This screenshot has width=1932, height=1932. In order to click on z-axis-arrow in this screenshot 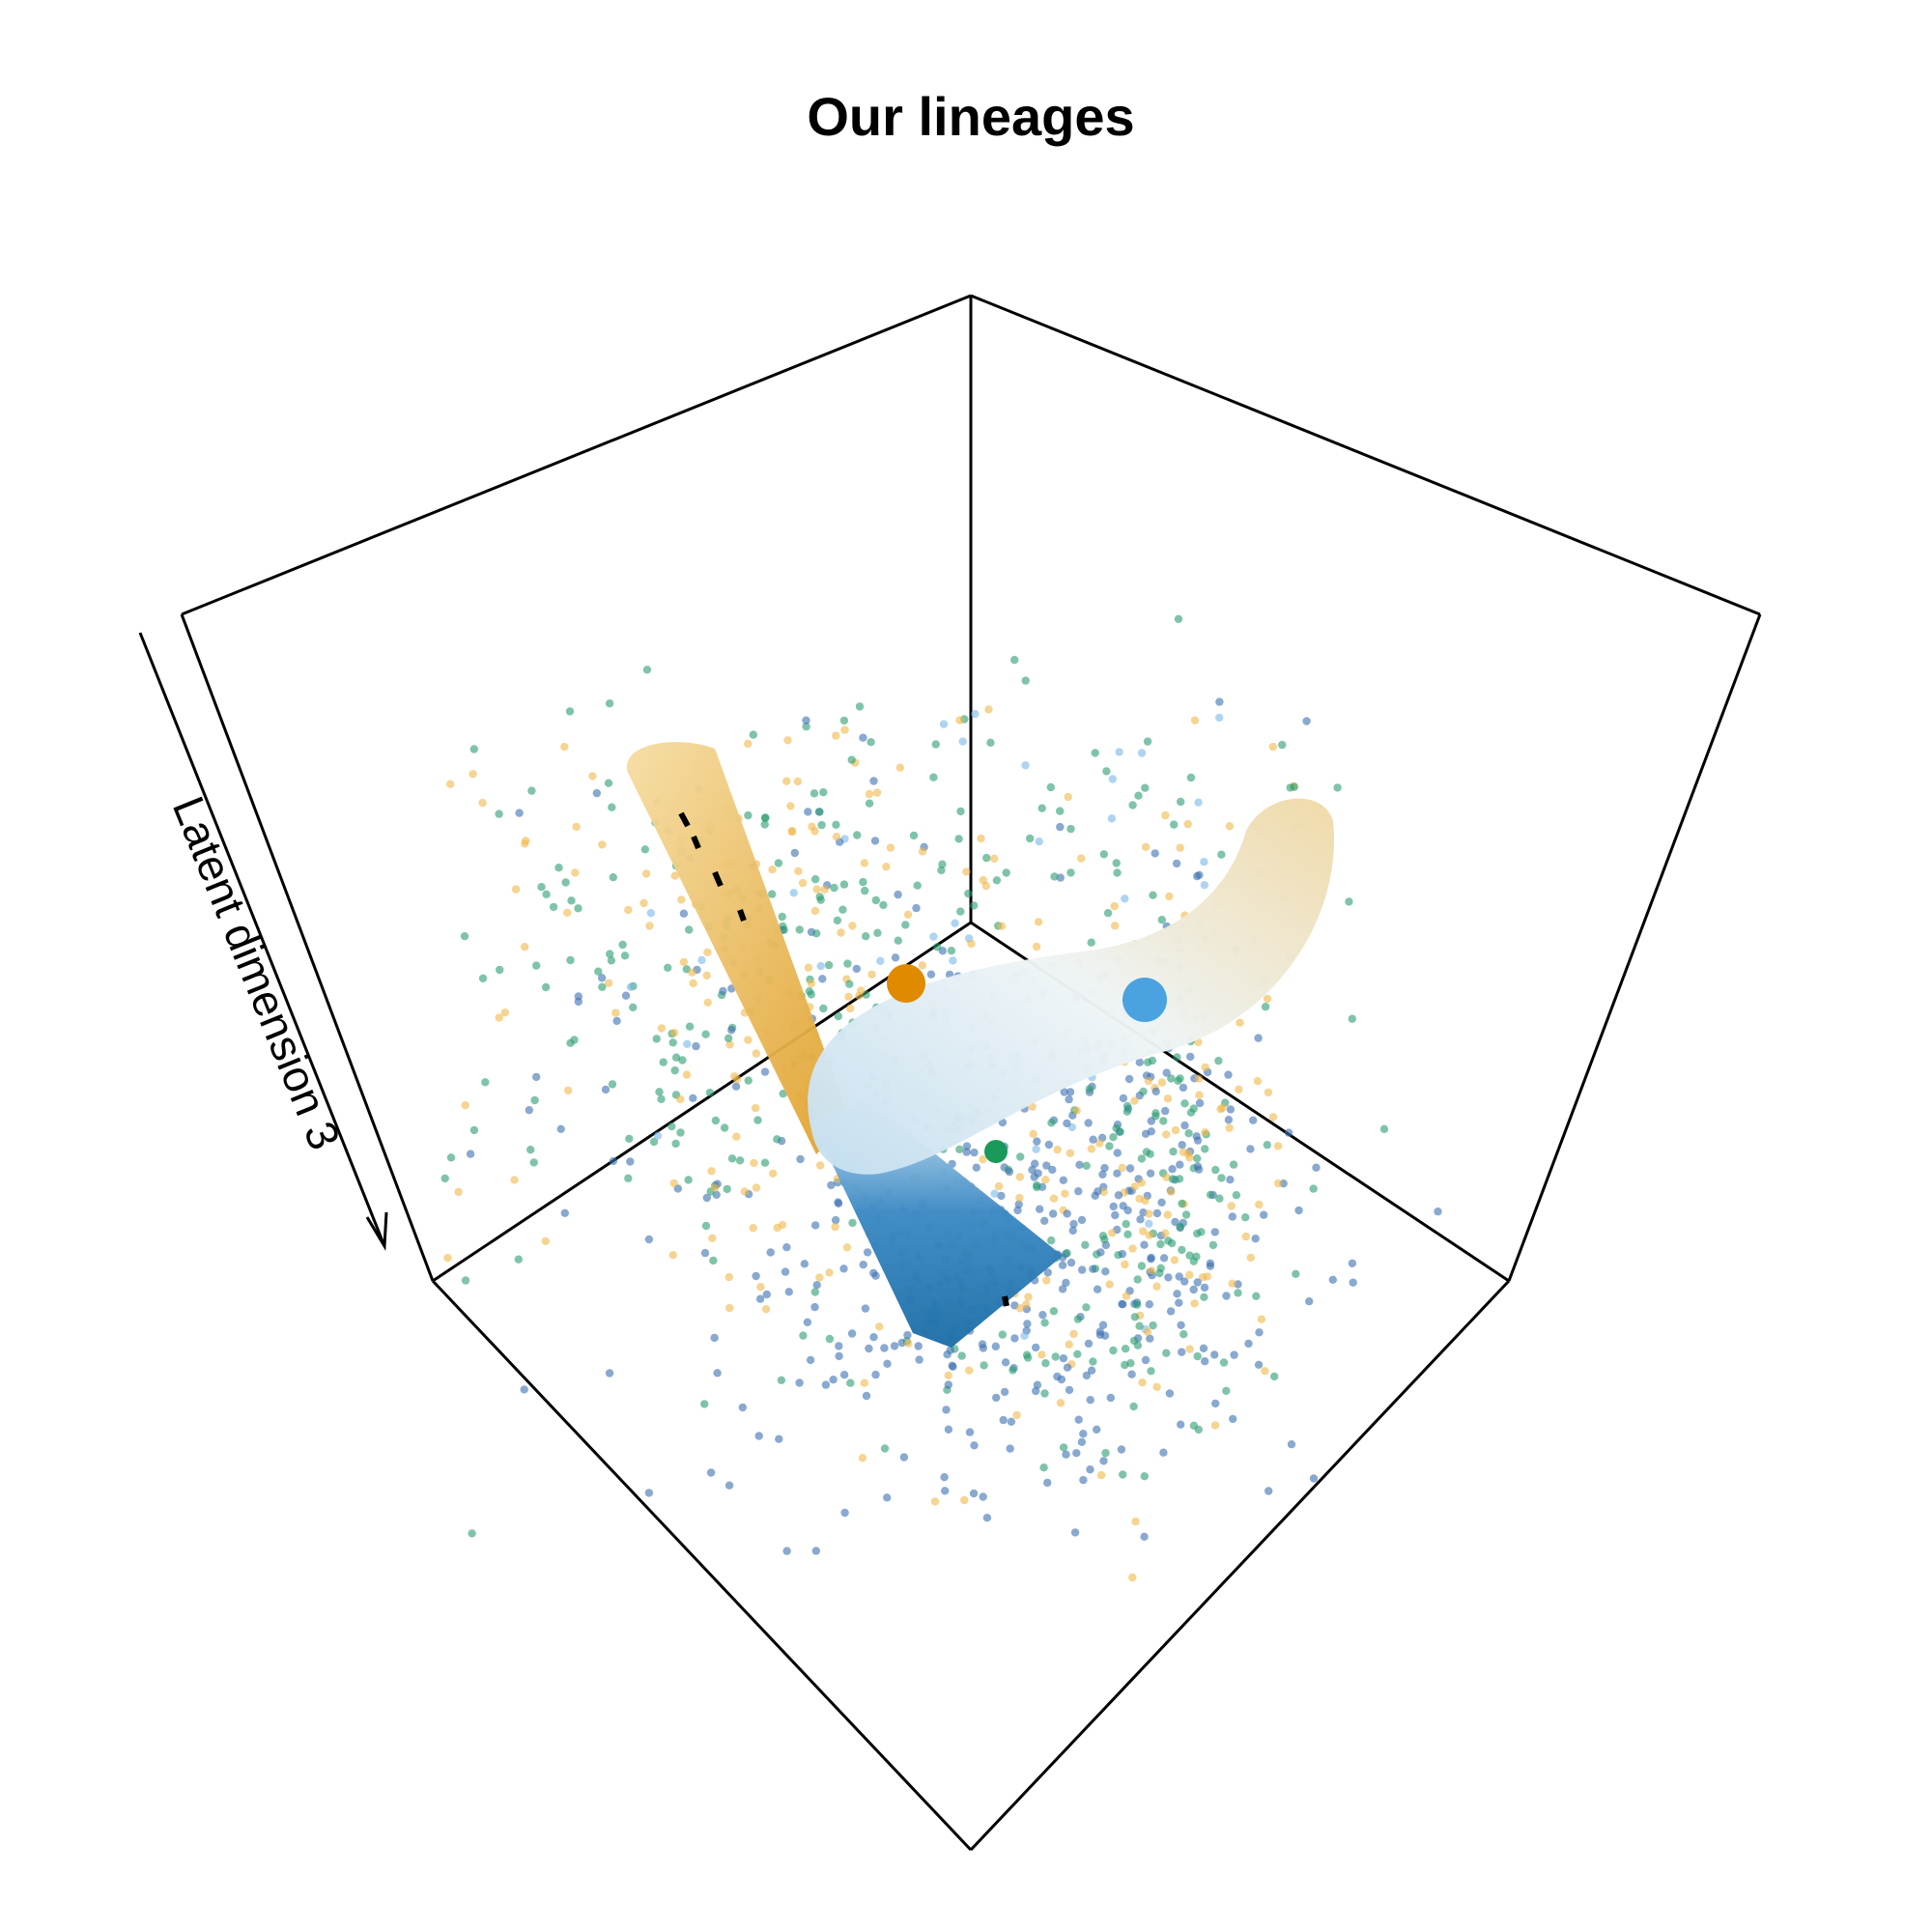, I will do `click(263, 941)`.